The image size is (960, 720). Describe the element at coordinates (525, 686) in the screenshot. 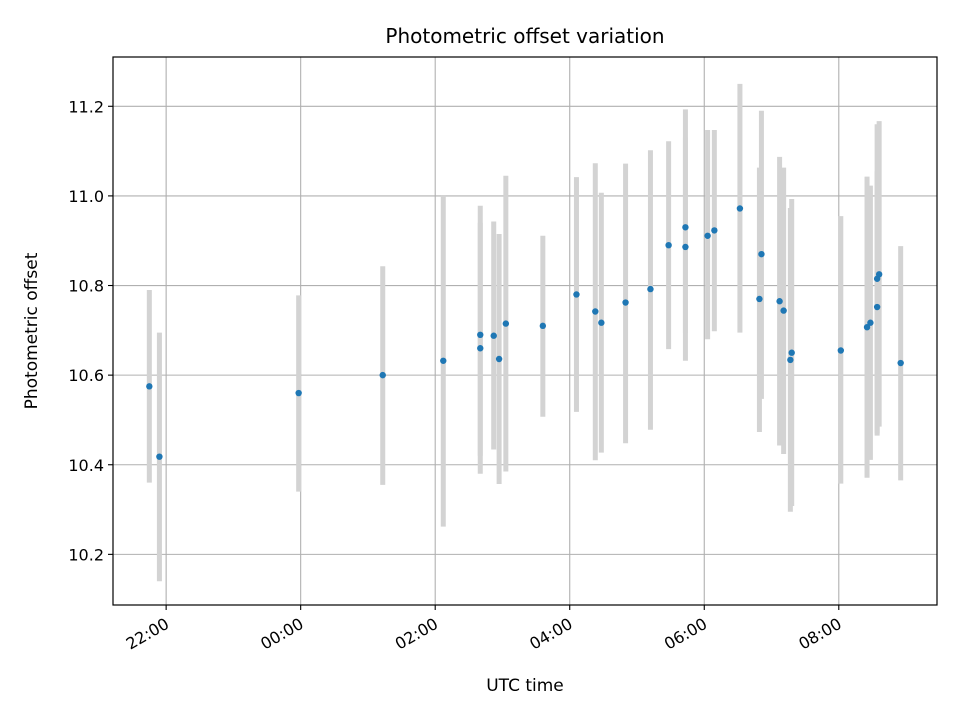

I see `x-axis-label: UTC time` at that location.